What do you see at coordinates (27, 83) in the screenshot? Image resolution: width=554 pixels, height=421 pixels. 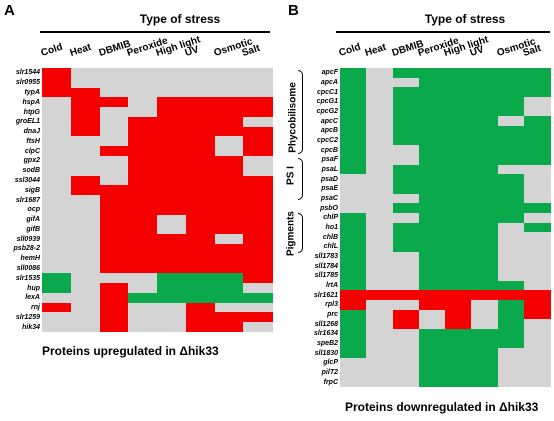 I see `row-label: slr0955` at bounding box center [27, 83].